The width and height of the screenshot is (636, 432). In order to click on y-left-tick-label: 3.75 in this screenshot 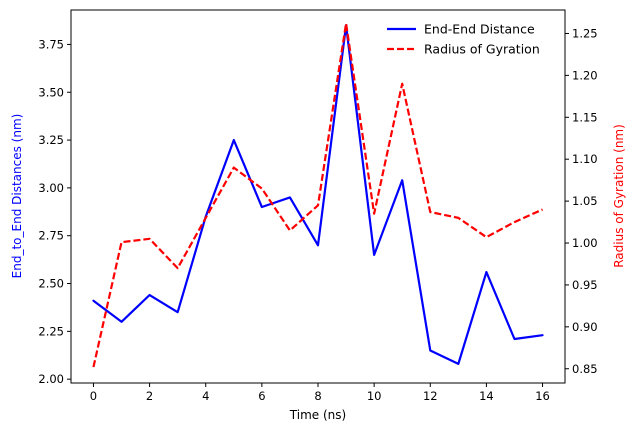, I will do `click(51, 44)`.